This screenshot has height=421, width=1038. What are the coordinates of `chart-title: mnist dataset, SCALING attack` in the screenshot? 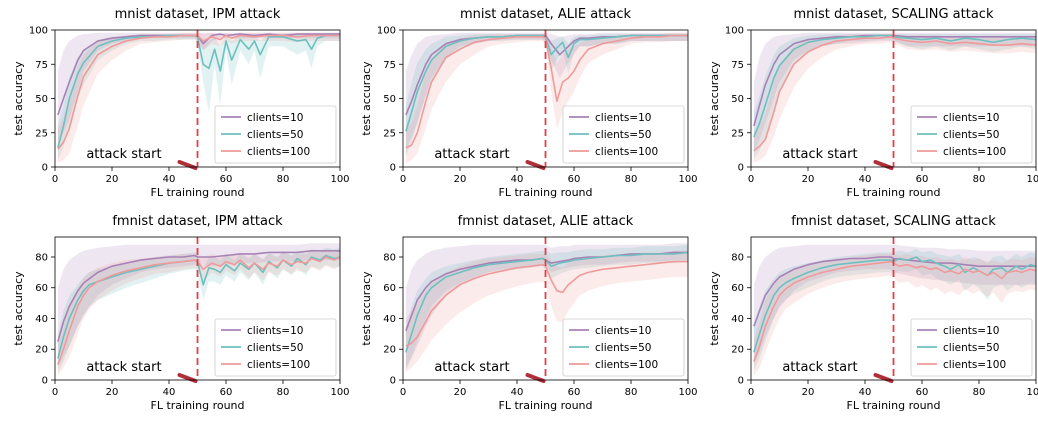 It's located at (894, 14).